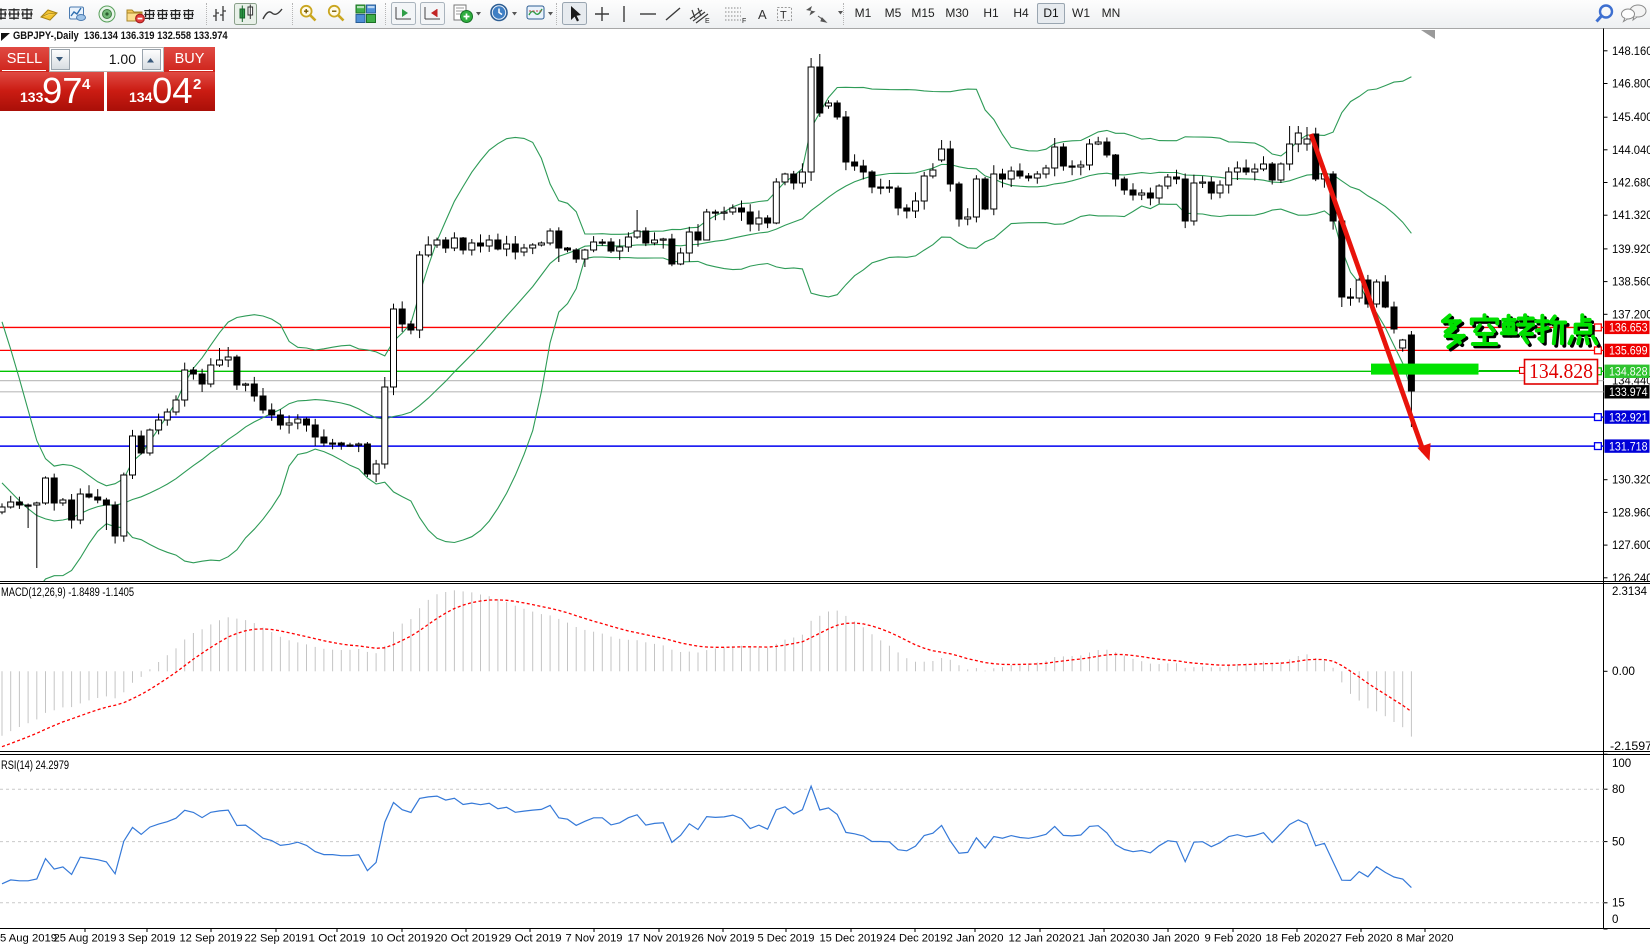 The width and height of the screenshot is (1650, 949). I want to click on svg-text: 146.800, so click(1631, 85).